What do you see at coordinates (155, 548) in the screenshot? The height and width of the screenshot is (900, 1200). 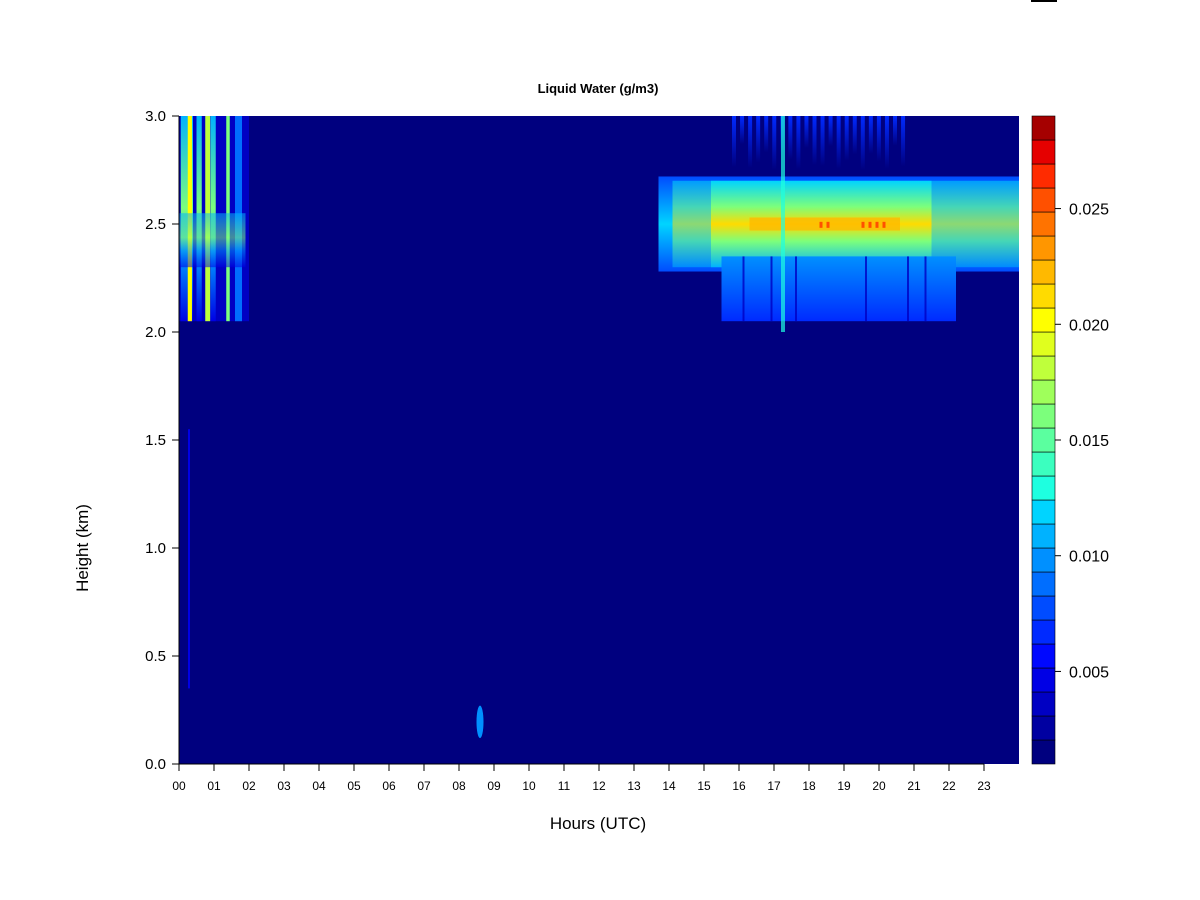 I see `y-tick-label: 1.0` at bounding box center [155, 548].